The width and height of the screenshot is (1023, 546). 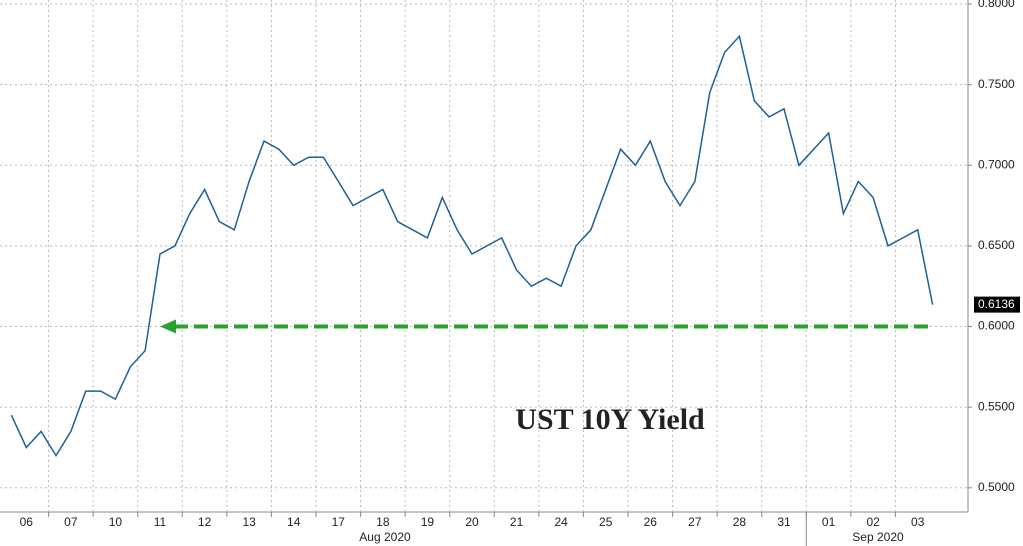 I want to click on x-tick-label: 07, so click(x=71, y=522).